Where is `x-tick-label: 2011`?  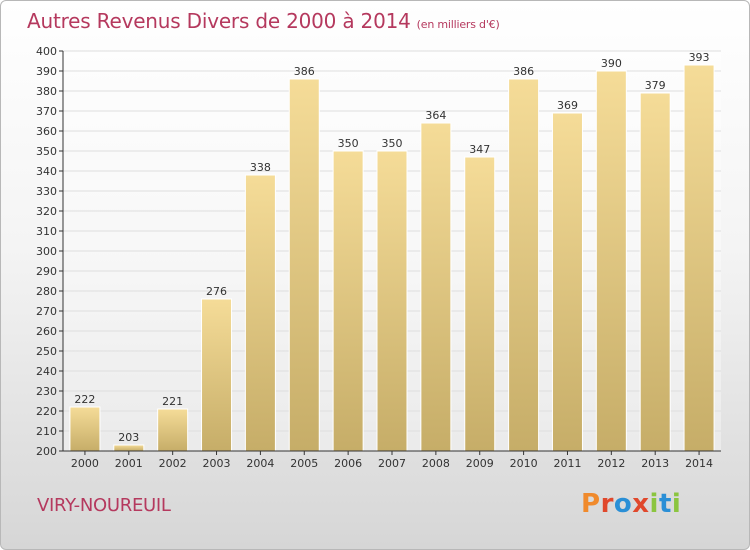 x-tick-label: 2011 is located at coordinates (567, 463).